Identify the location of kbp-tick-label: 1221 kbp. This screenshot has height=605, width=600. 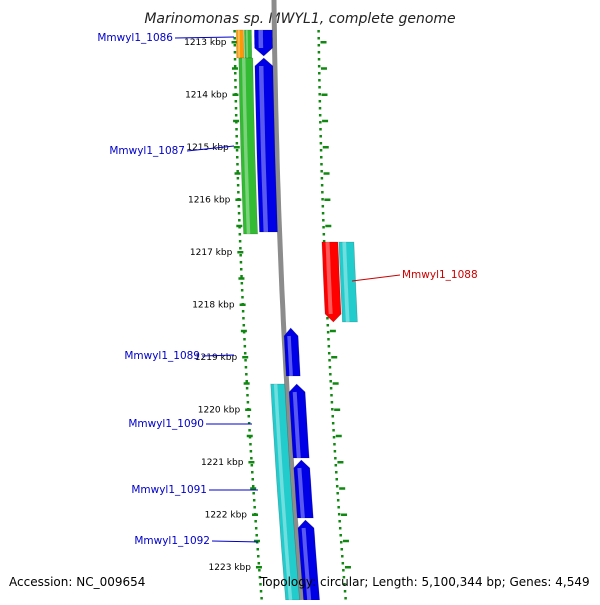
(222, 463).